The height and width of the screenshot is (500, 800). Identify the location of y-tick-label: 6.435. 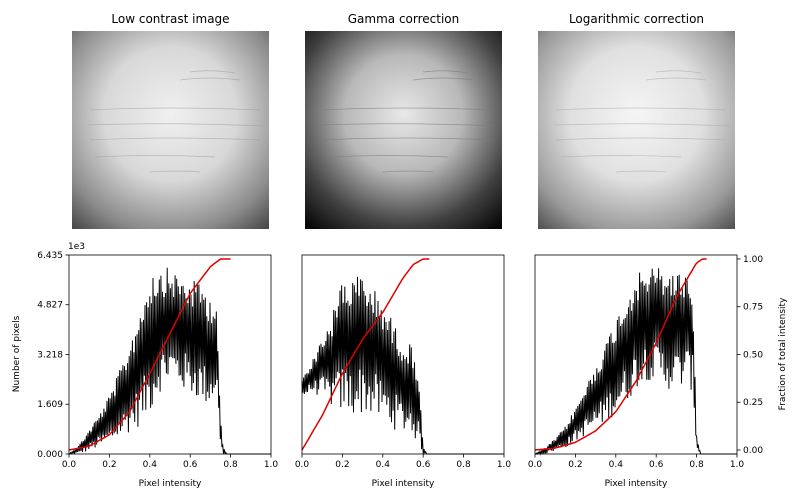
(50, 256).